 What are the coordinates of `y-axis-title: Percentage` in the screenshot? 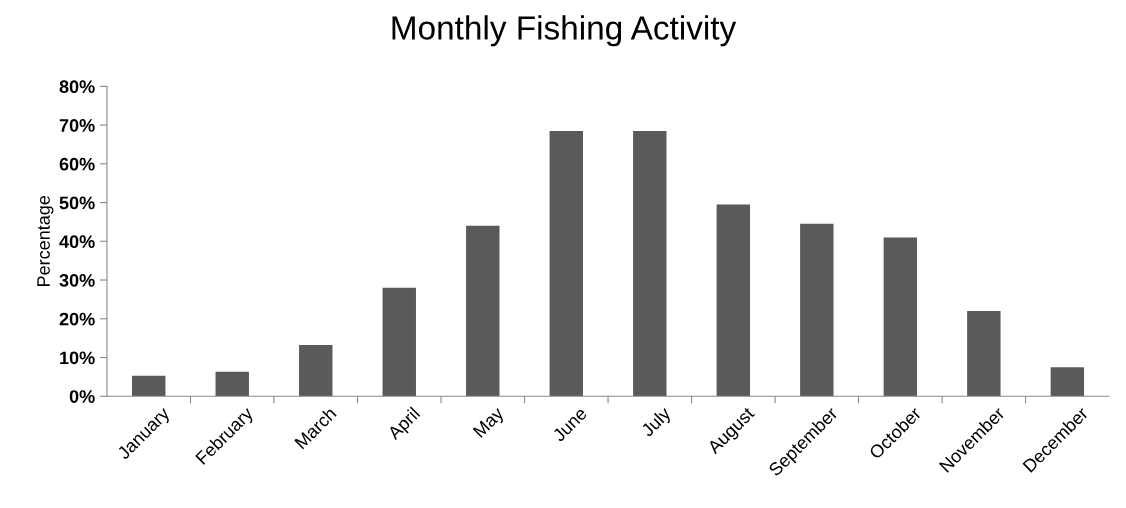 It's located at (45, 240).